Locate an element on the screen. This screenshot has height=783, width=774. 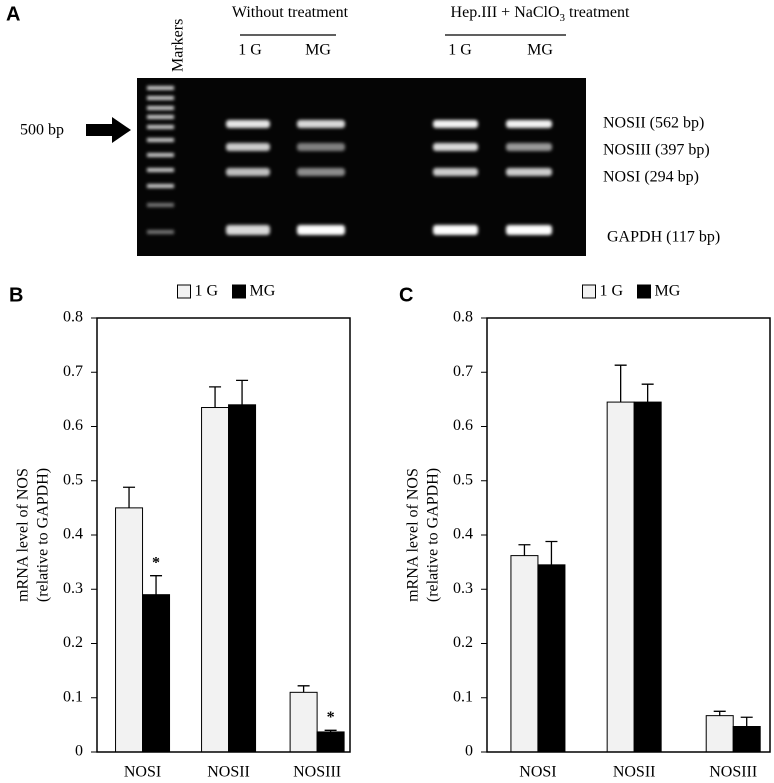
band-label: NOSI (294 bp) is located at coordinates (651, 177).